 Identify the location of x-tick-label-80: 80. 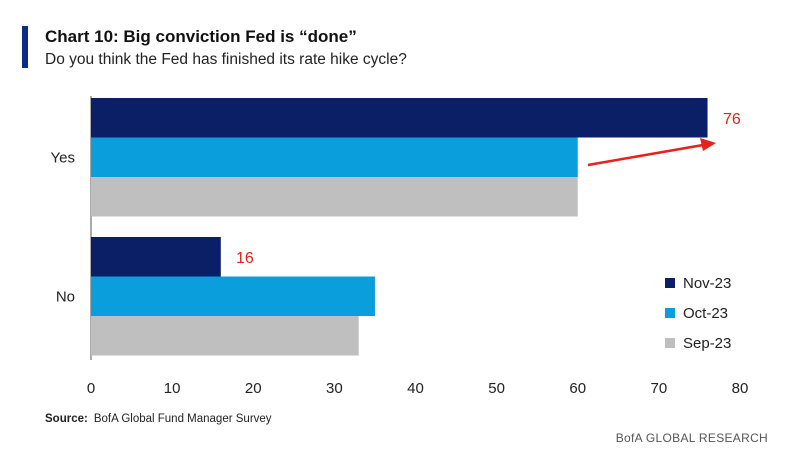
(740, 388).